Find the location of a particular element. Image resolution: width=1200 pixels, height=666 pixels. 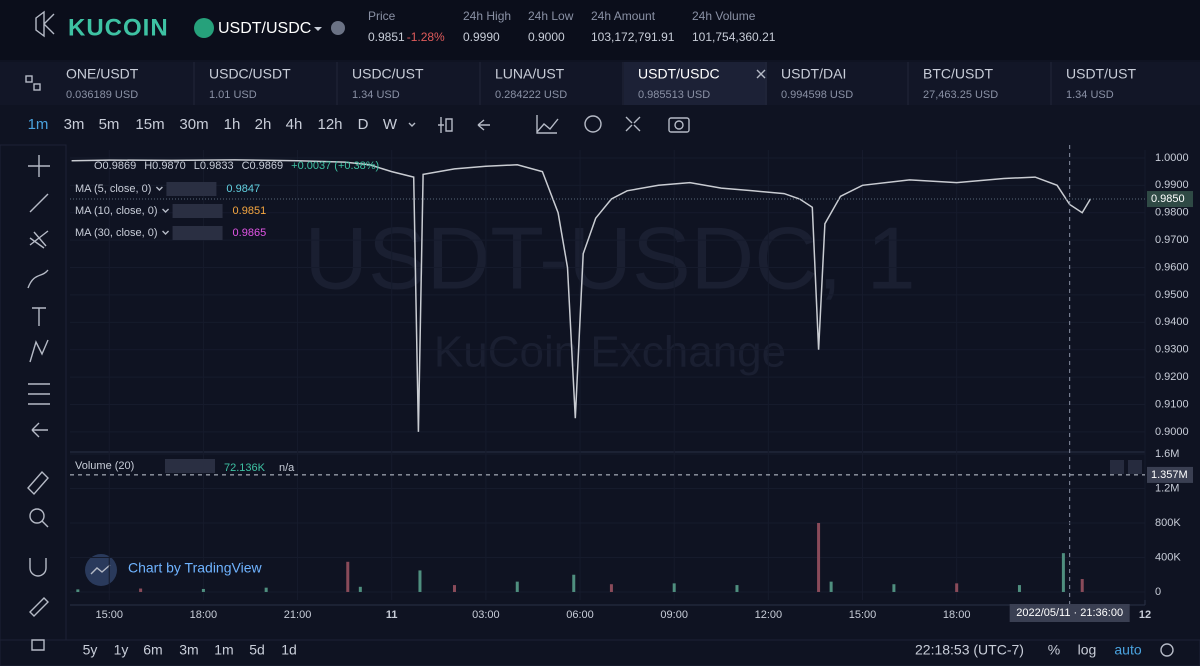

x-tick-label: 12 is located at coordinates (1145, 615).